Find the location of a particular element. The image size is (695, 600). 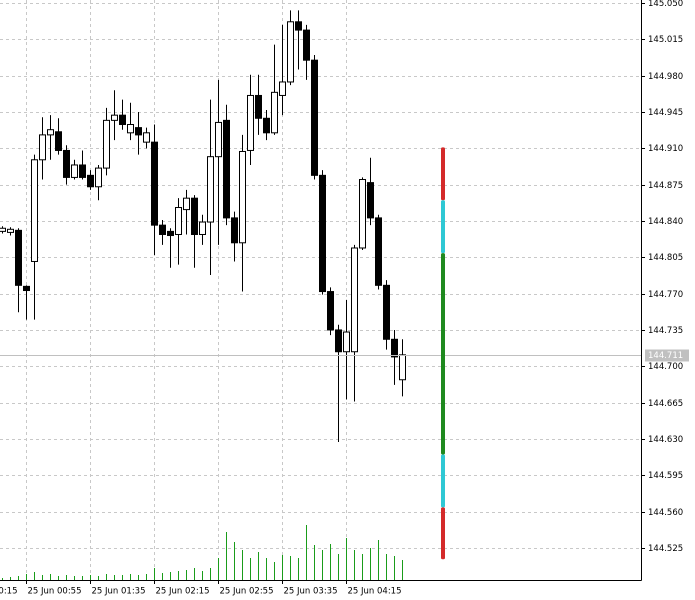

y-tick-label: 144.735 is located at coordinates (665, 331).